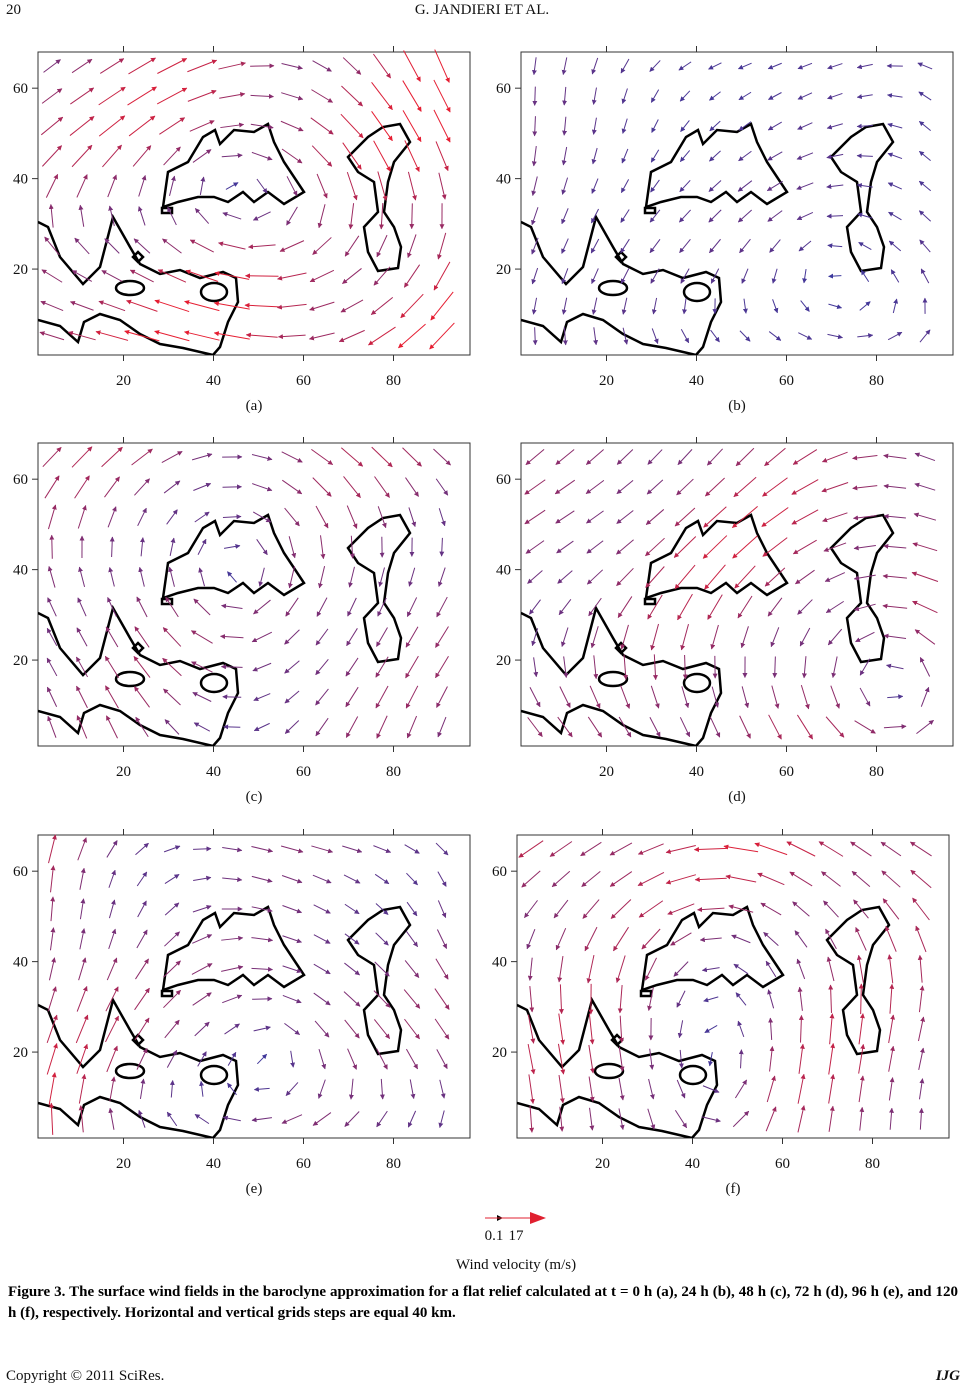 The width and height of the screenshot is (965, 1386). What do you see at coordinates (733, 1189) in the screenshot?
I see `panel-label: (f)` at bounding box center [733, 1189].